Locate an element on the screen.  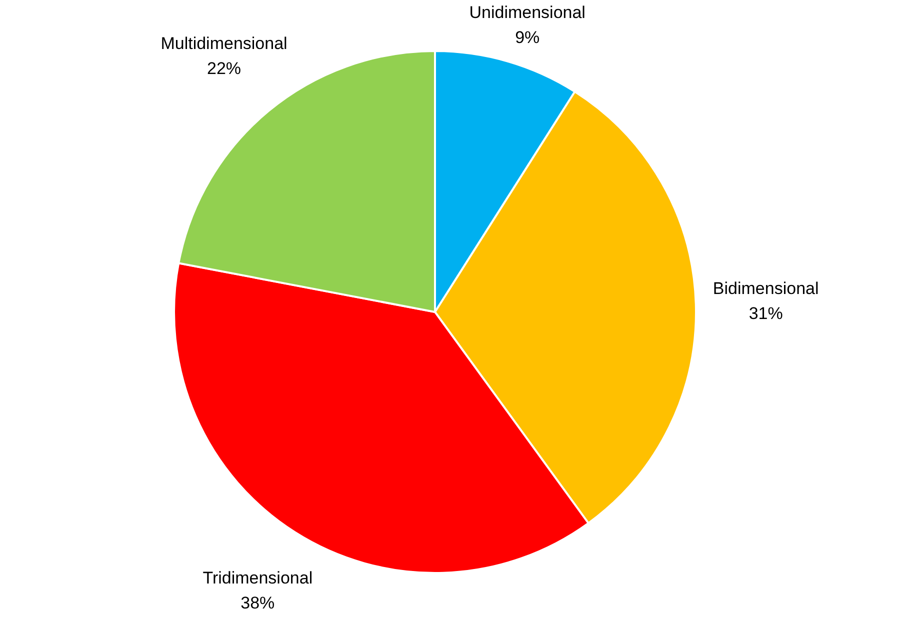
data-label: 22% is located at coordinates (224, 68).